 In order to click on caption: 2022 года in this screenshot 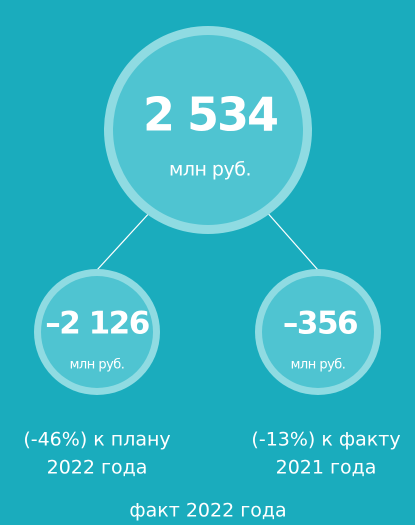, I will do `click(97, 468)`.